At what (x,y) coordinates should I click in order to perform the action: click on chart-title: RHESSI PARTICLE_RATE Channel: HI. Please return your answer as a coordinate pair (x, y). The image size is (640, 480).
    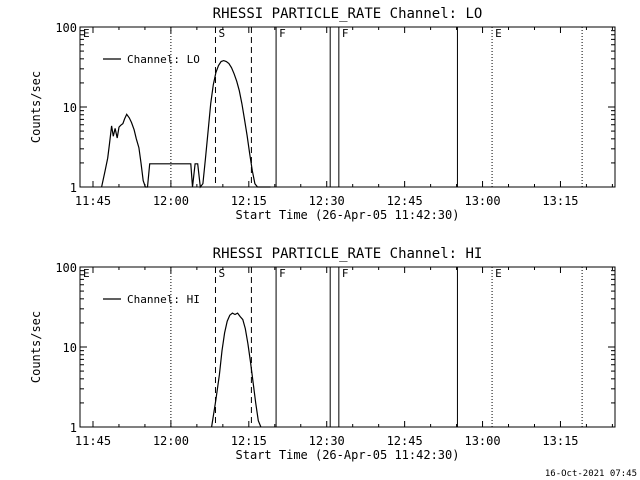
    Looking at the image, I should click on (348, 254).